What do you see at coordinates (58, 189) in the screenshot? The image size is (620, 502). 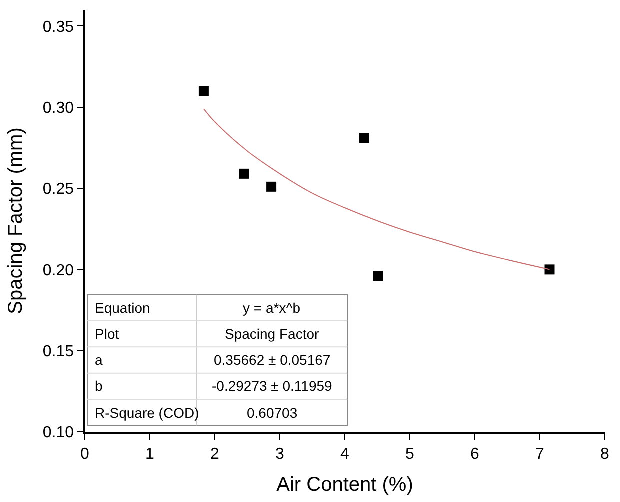 I see `y-tick-label: 0.25` at bounding box center [58, 189].